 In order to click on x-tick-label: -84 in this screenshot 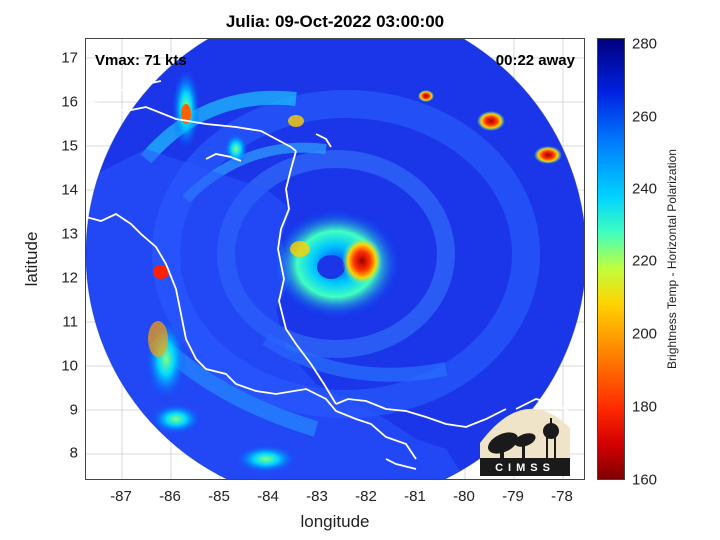, I will do `click(268, 496)`.